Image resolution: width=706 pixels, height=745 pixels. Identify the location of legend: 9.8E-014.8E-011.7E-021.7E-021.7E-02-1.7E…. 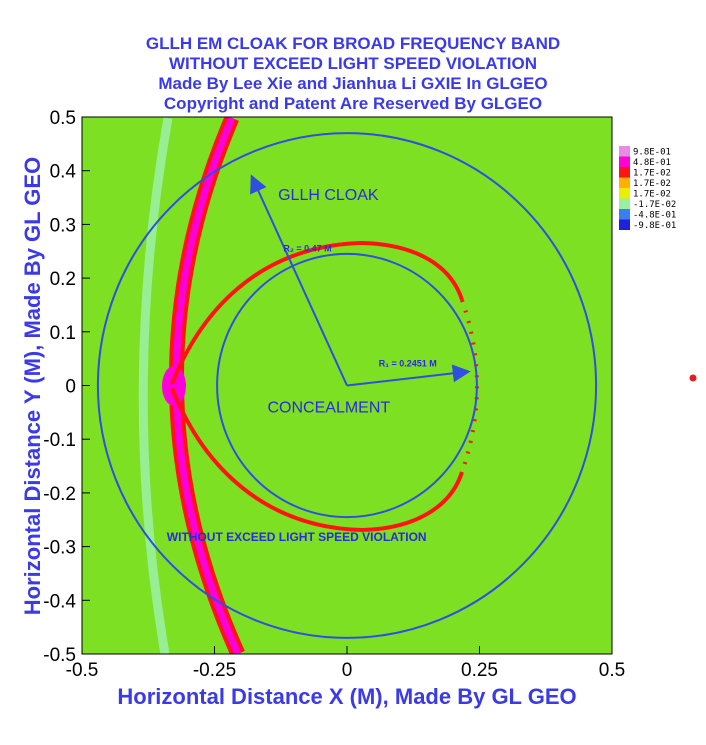
(647, 188).